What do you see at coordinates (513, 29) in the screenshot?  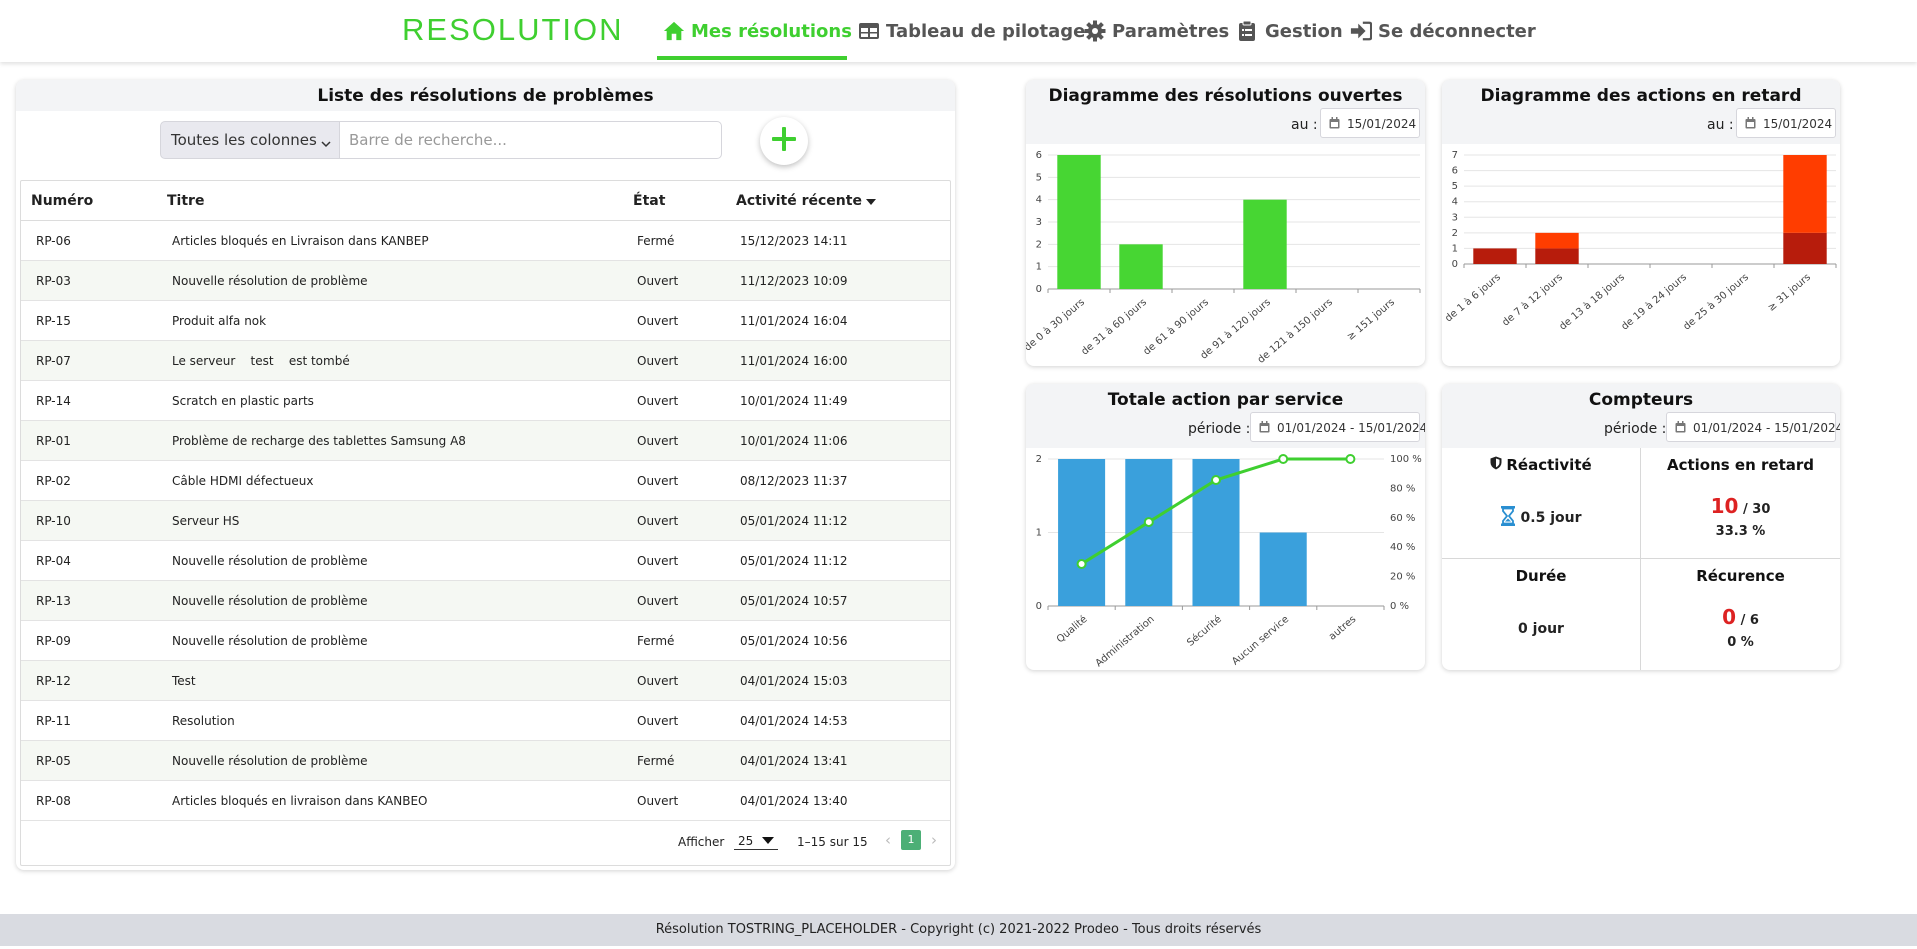 I see `app-logo: RESOLUTION` at bounding box center [513, 29].